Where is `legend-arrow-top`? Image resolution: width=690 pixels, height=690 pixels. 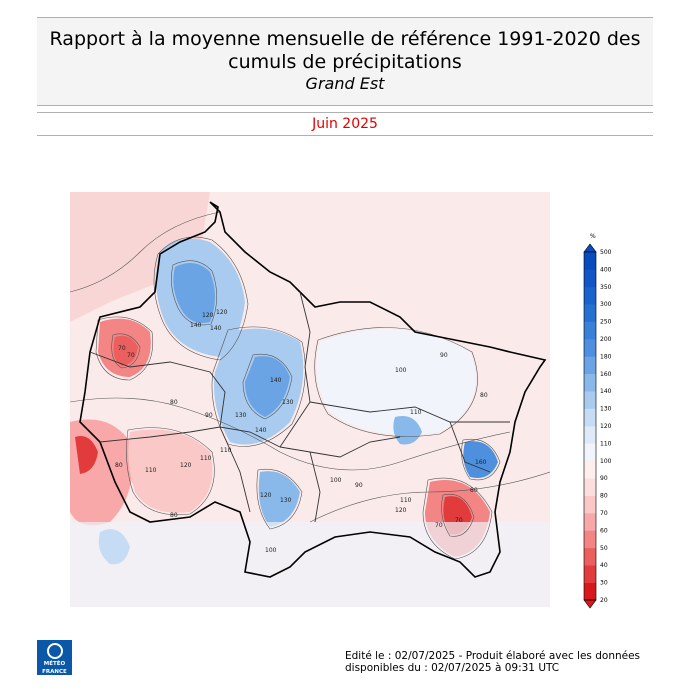
legend-arrow-top is located at coordinates (590, 248).